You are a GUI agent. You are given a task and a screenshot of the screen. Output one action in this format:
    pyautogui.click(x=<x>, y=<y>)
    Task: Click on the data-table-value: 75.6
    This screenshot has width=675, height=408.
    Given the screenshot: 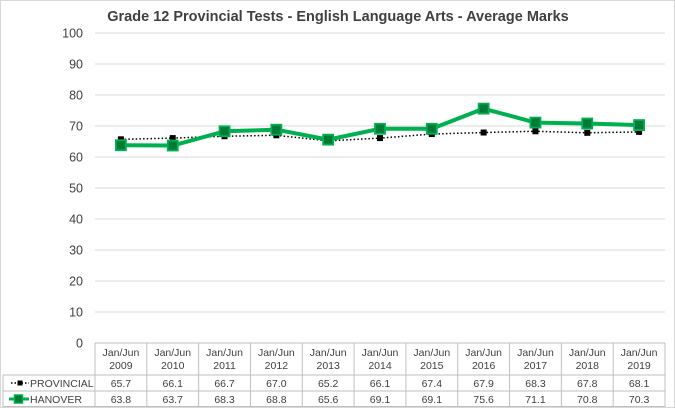 What is the action you would take?
    pyautogui.click(x=483, y=400)
    